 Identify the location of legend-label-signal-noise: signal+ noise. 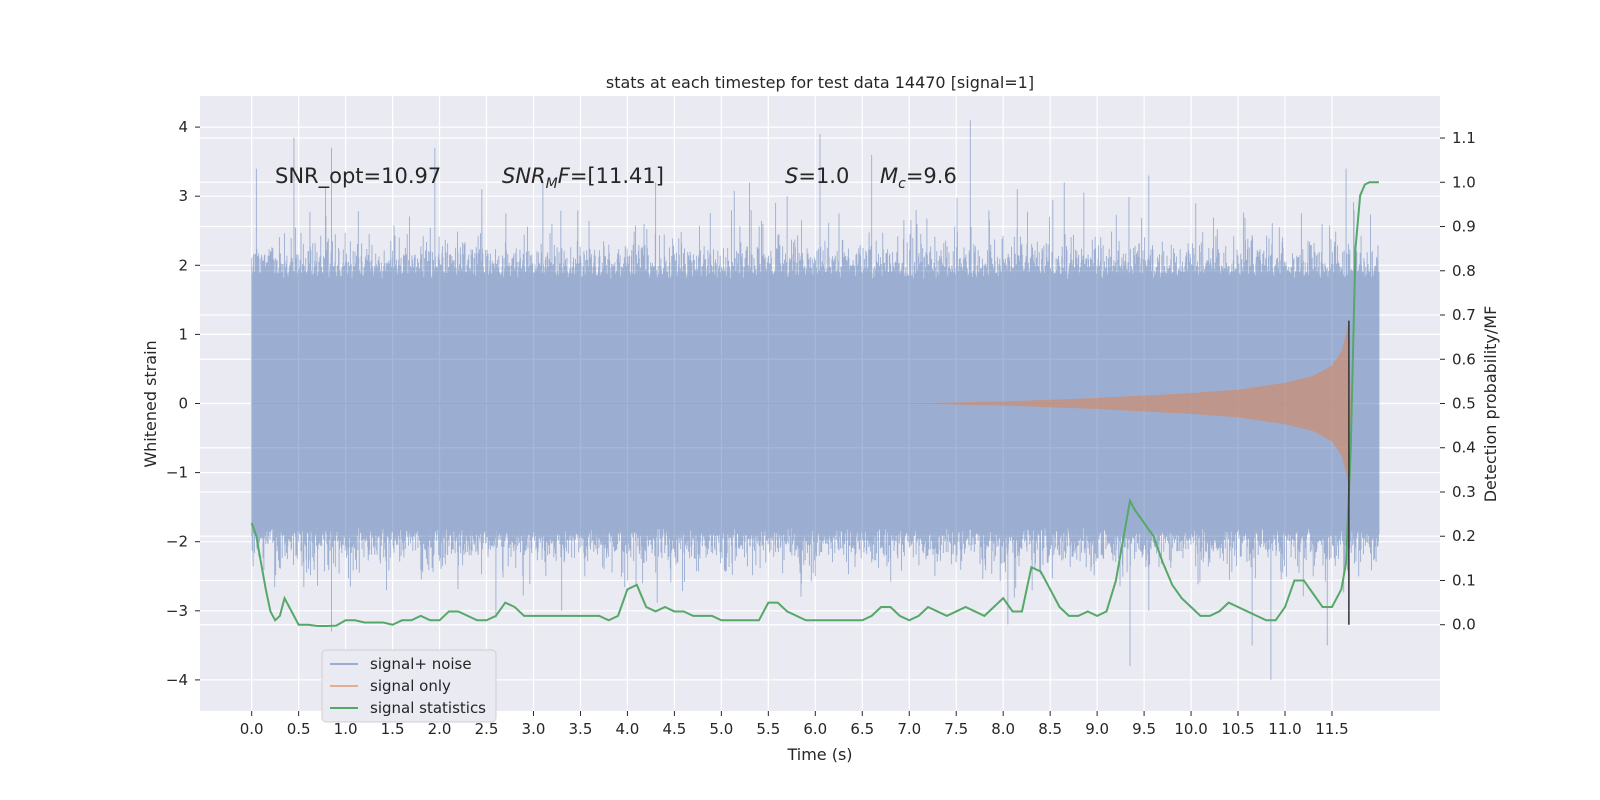
(421, 664).